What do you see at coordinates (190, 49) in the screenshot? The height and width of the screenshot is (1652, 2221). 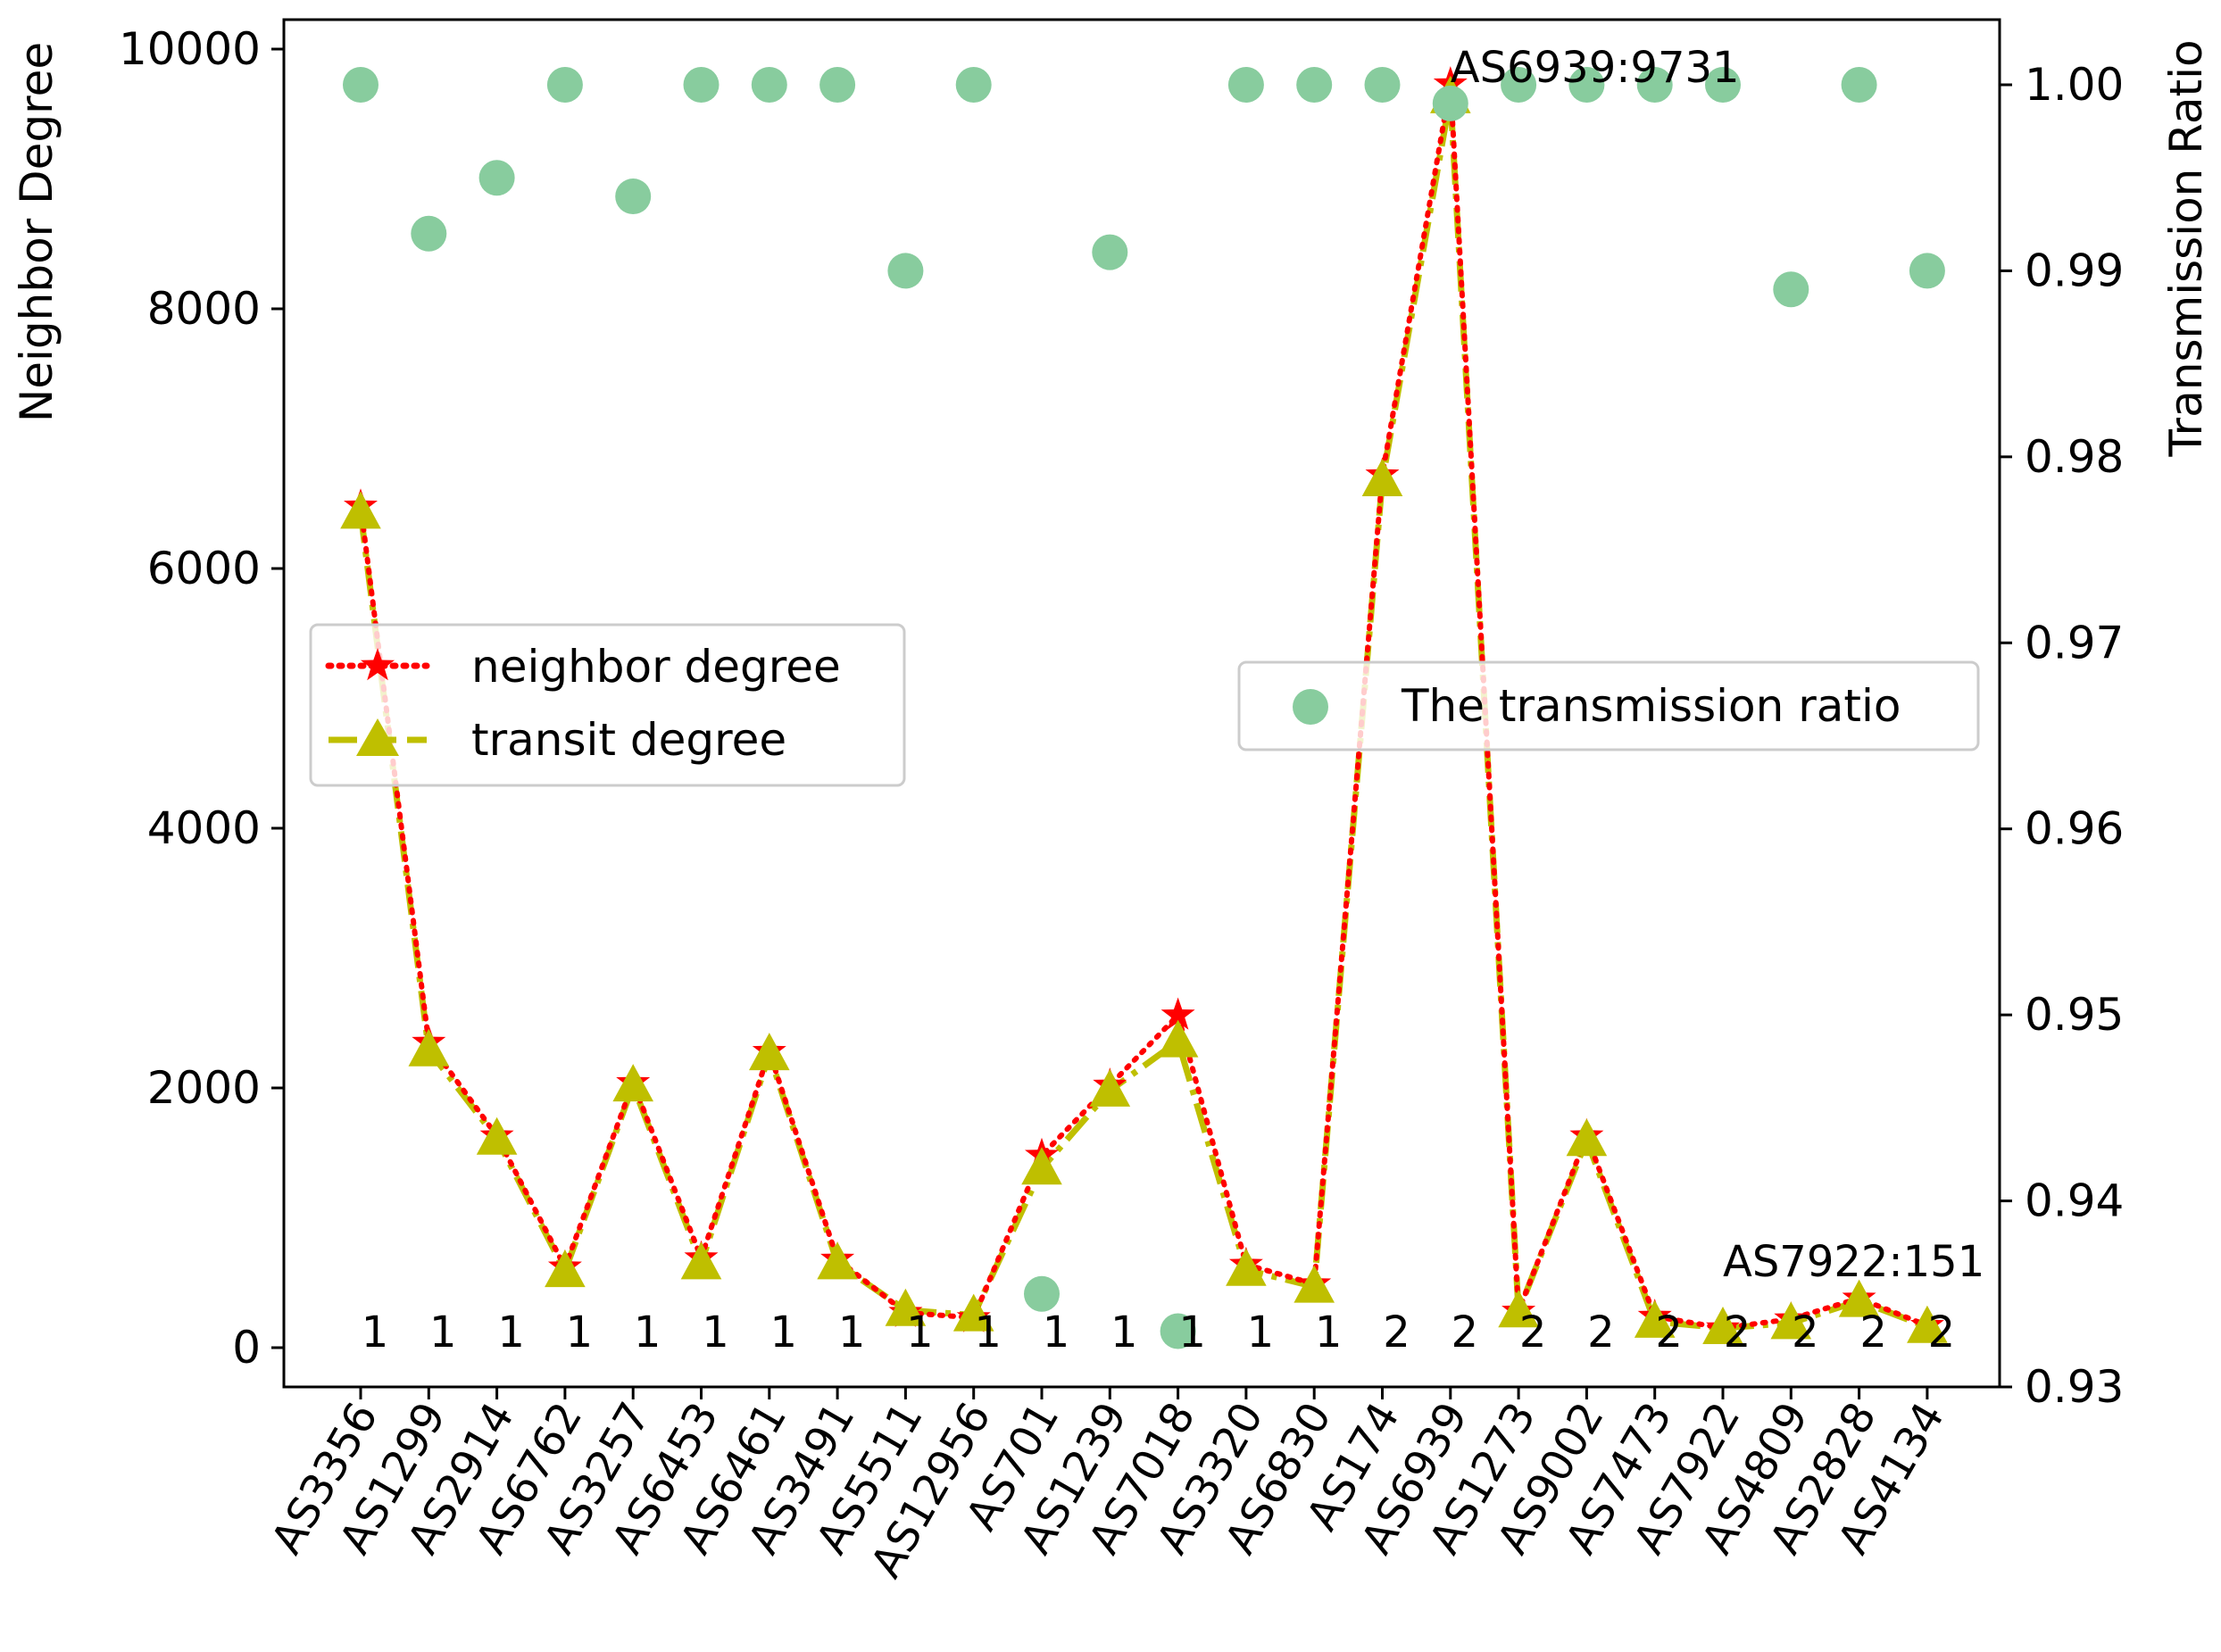 I see `y-tick-label: 10000` at bounding box center [190, 49].